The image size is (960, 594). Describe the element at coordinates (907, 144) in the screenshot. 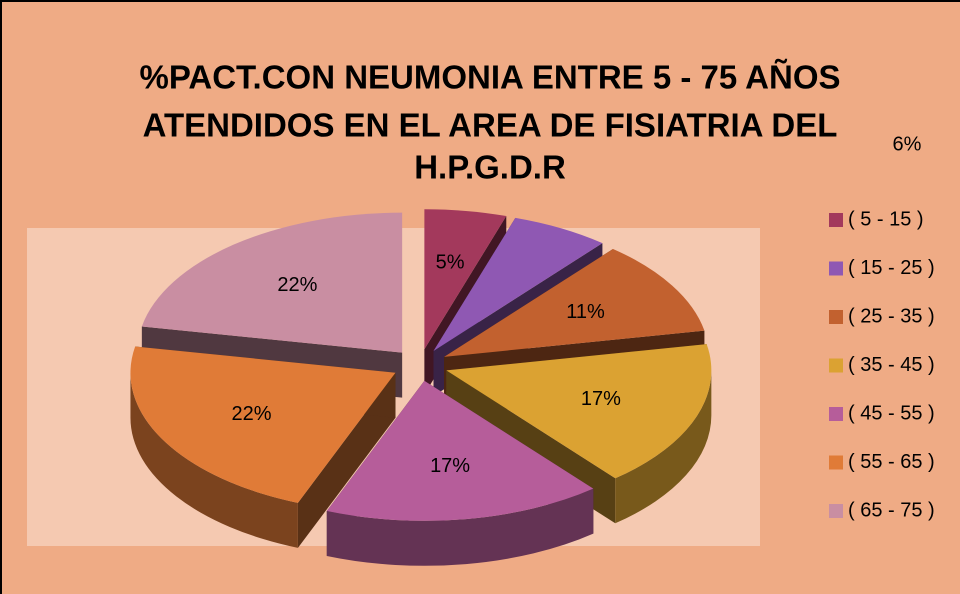

I see `data-label: 6%` at that location.